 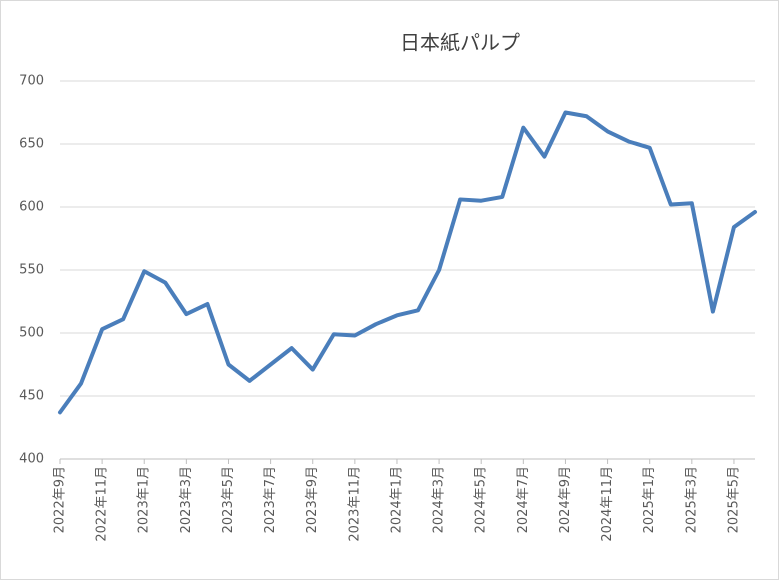 What do you see at coordinates (354, 504) in the screenshot?
I see `x-tick-label: 2023年11月` at bounding box center [354, 504].